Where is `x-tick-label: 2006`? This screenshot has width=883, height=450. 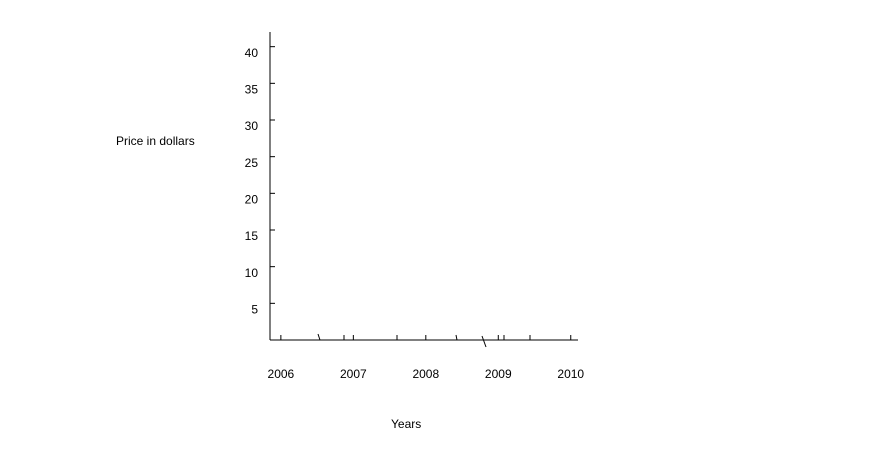
x-tick-label: 2006 is located at coordinates (281, 374).